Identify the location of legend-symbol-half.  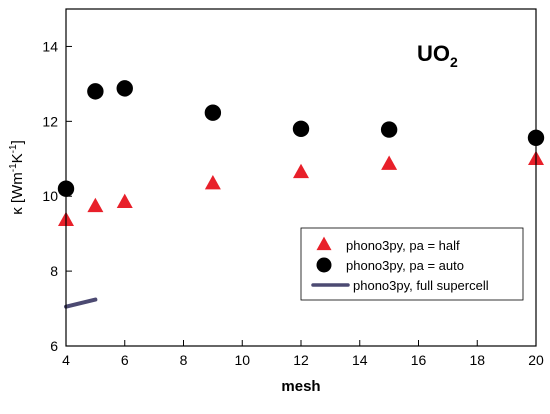
(324, 243).